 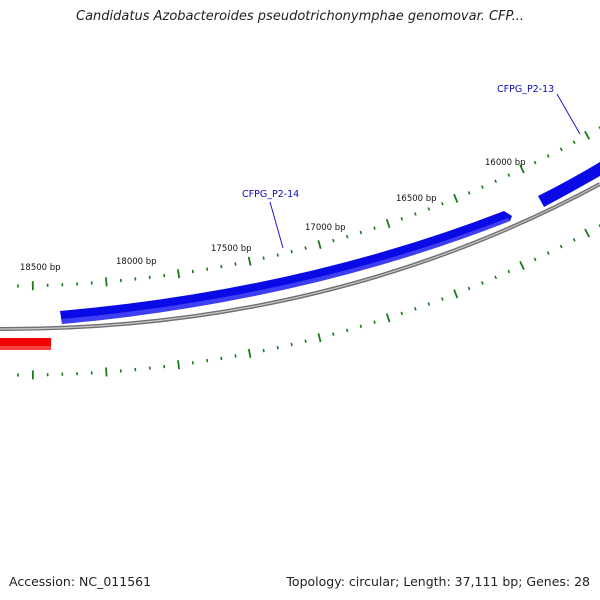 I want to click on bp-label: 17500 bp, so click(x=231, y=249).